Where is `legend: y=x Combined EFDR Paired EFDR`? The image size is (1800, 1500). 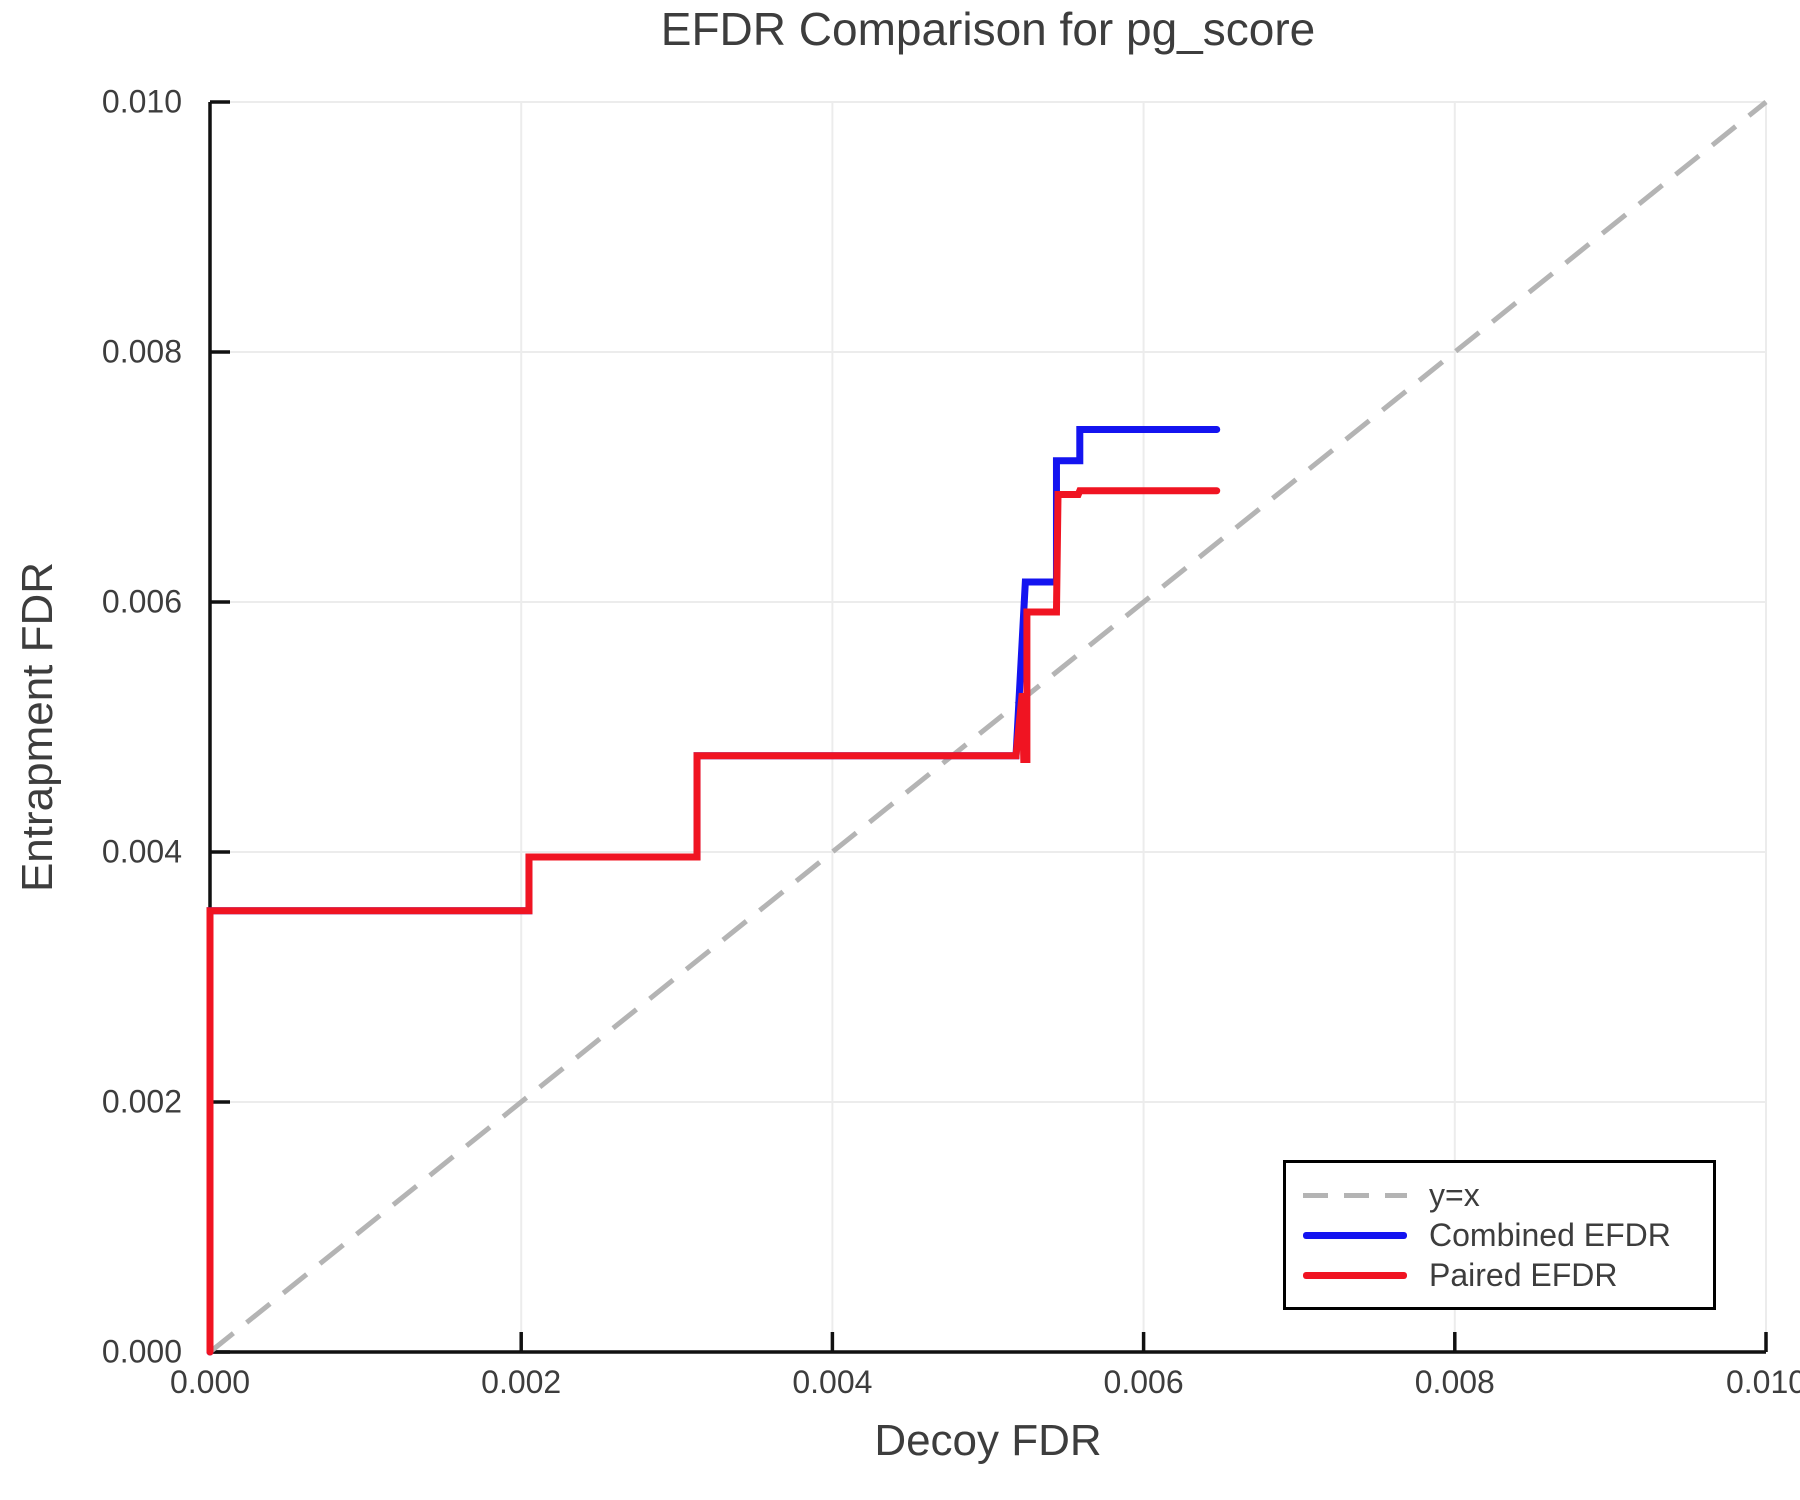
legend: y=x Combined EFDR Paired EFDR is located at coordinates (1499, 1235).